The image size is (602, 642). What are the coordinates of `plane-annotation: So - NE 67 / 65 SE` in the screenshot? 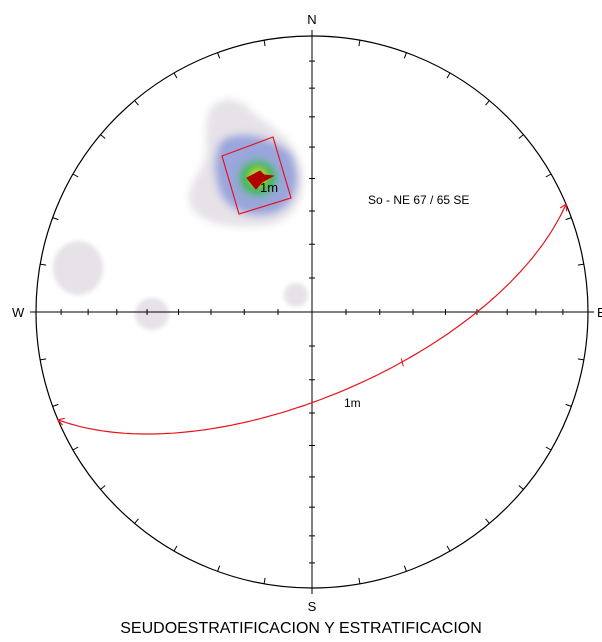 It's located at (418, 200).